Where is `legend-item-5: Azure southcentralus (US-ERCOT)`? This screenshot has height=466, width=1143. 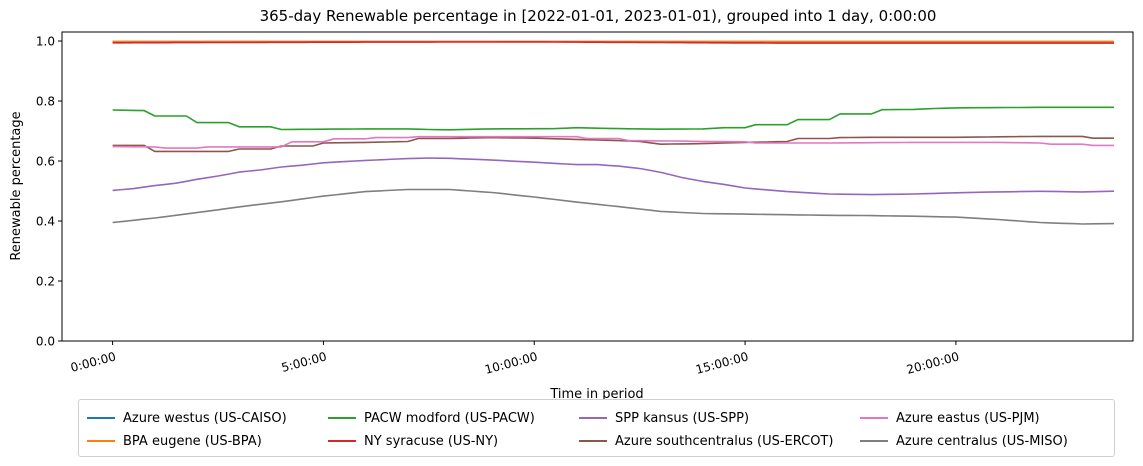
legend-item-5: Azure southcentralus (US-ERCOT) is located at coordinates (706, 441).